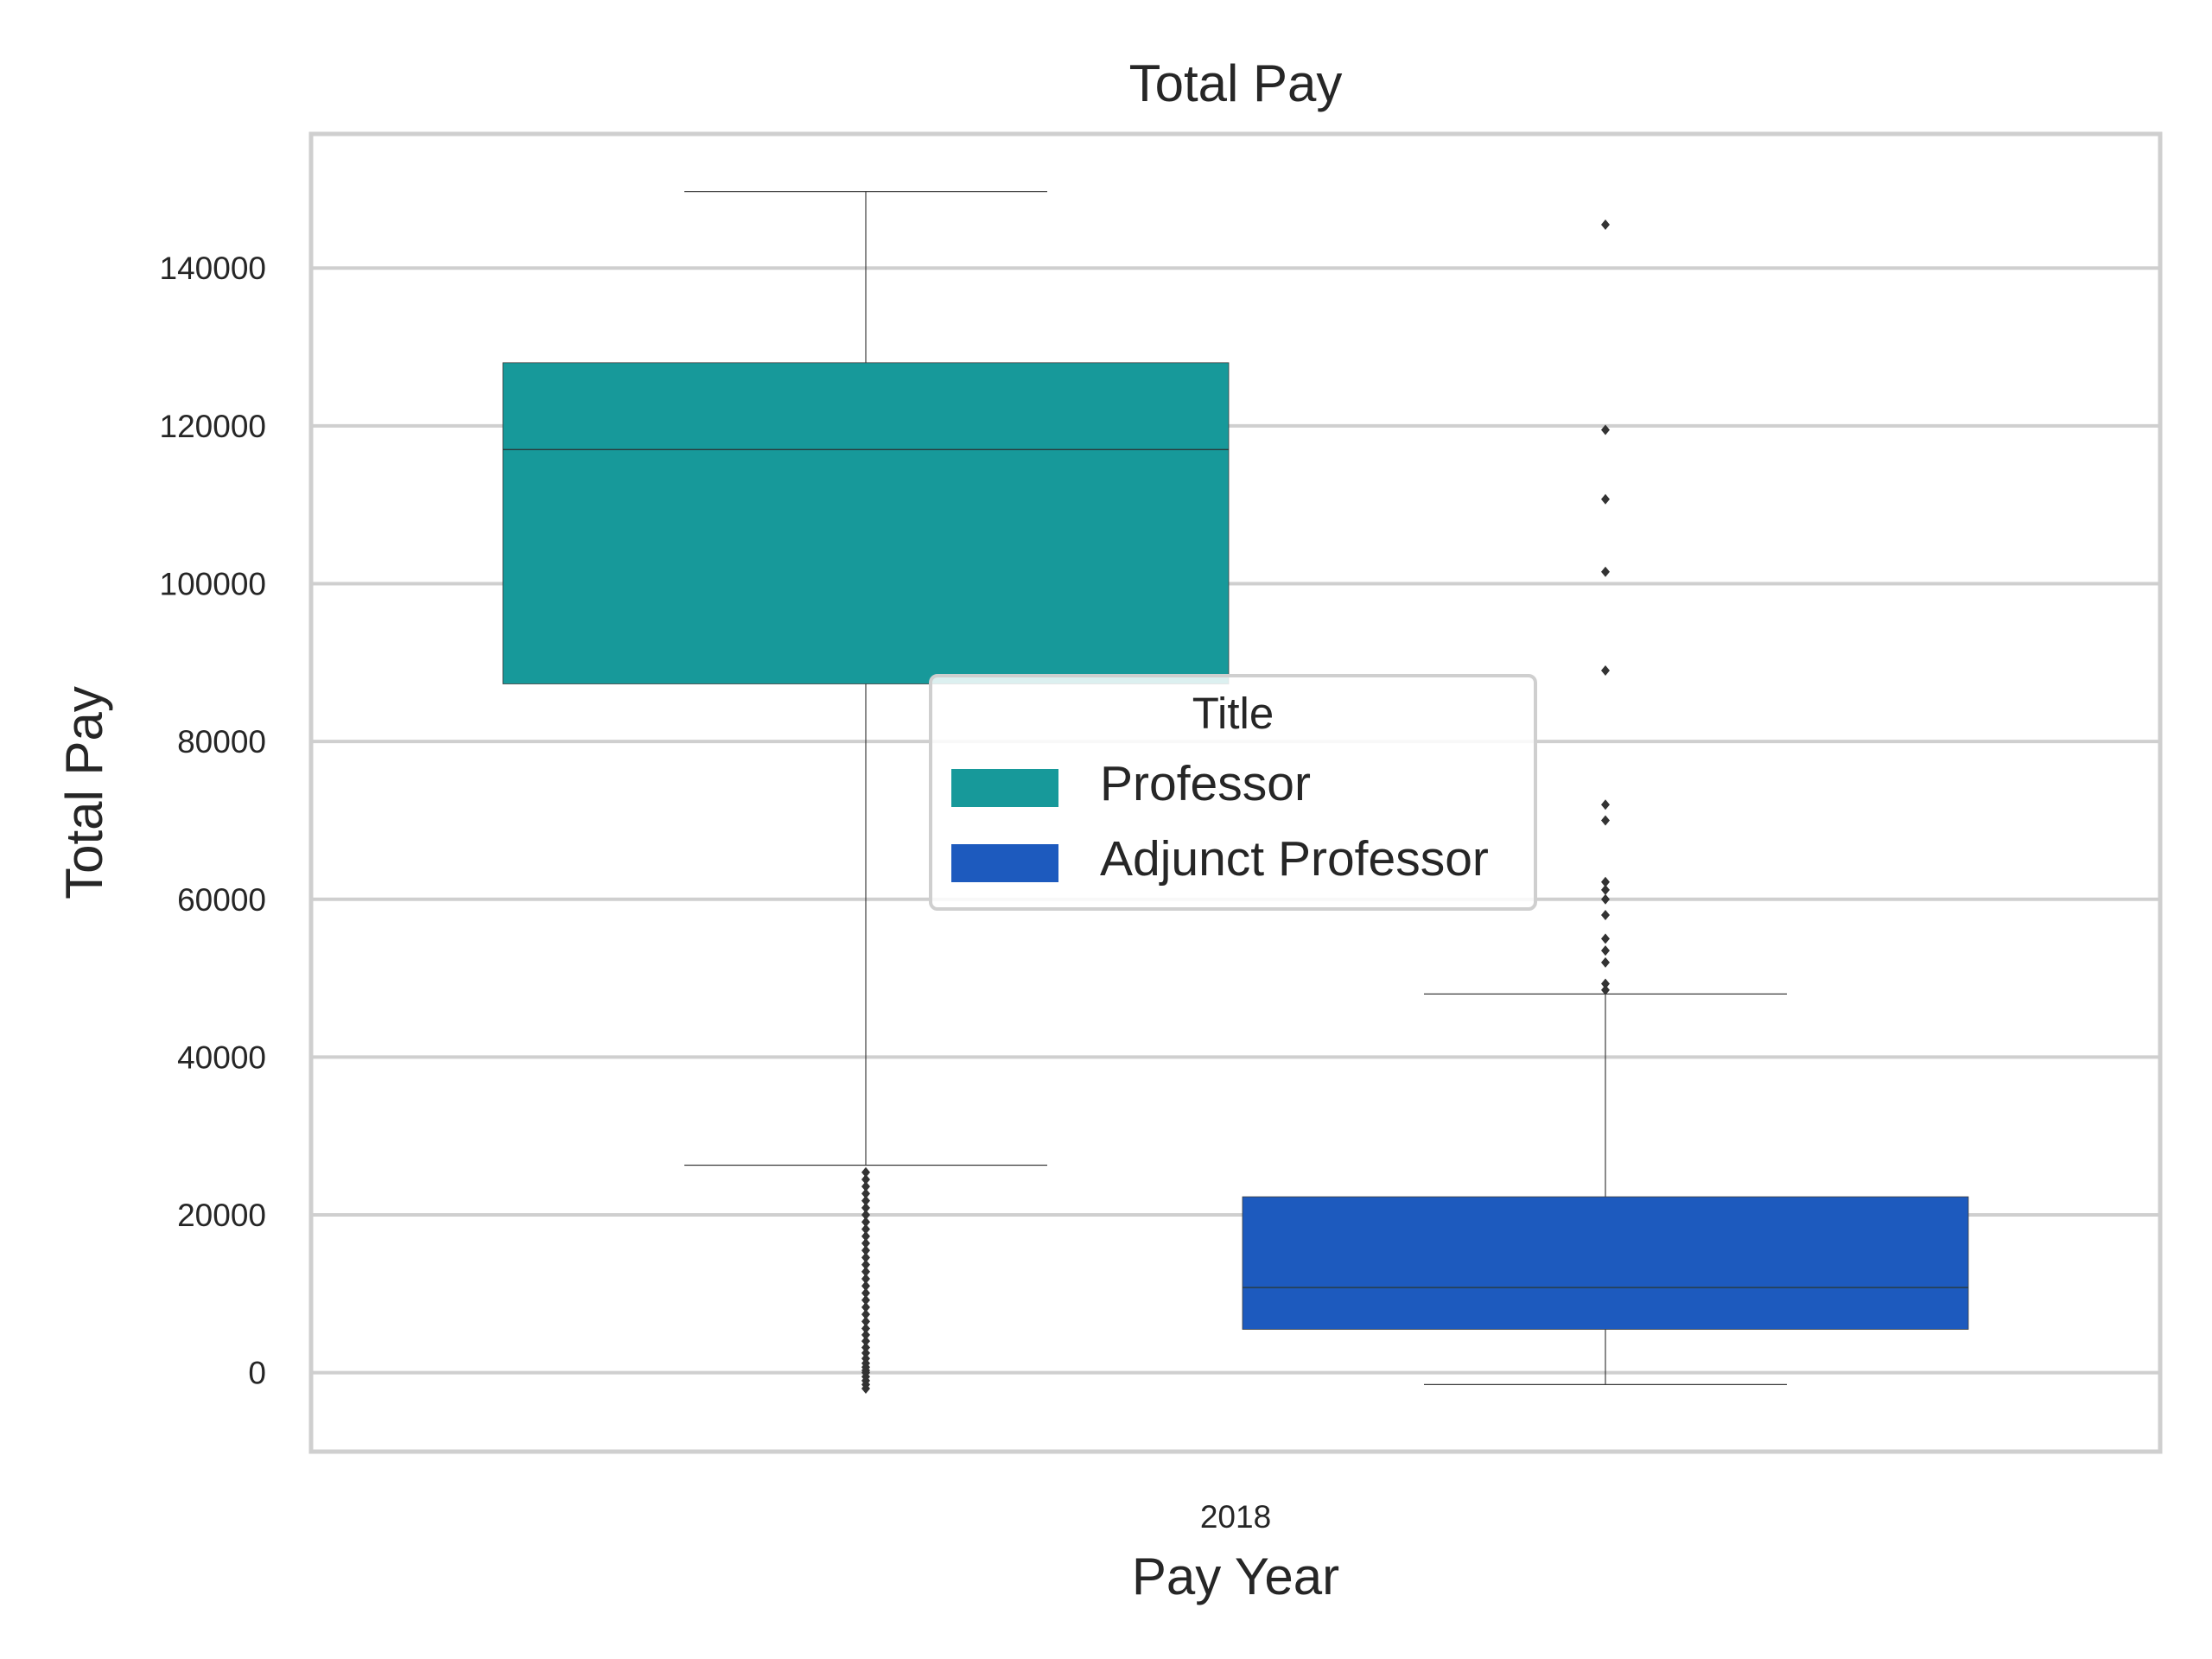 This screenshot has height=1659, width=2212. Describe the element at coordinates (1235, 1517) in the screenshot. I see `x-tick-label: 2018` at that location.